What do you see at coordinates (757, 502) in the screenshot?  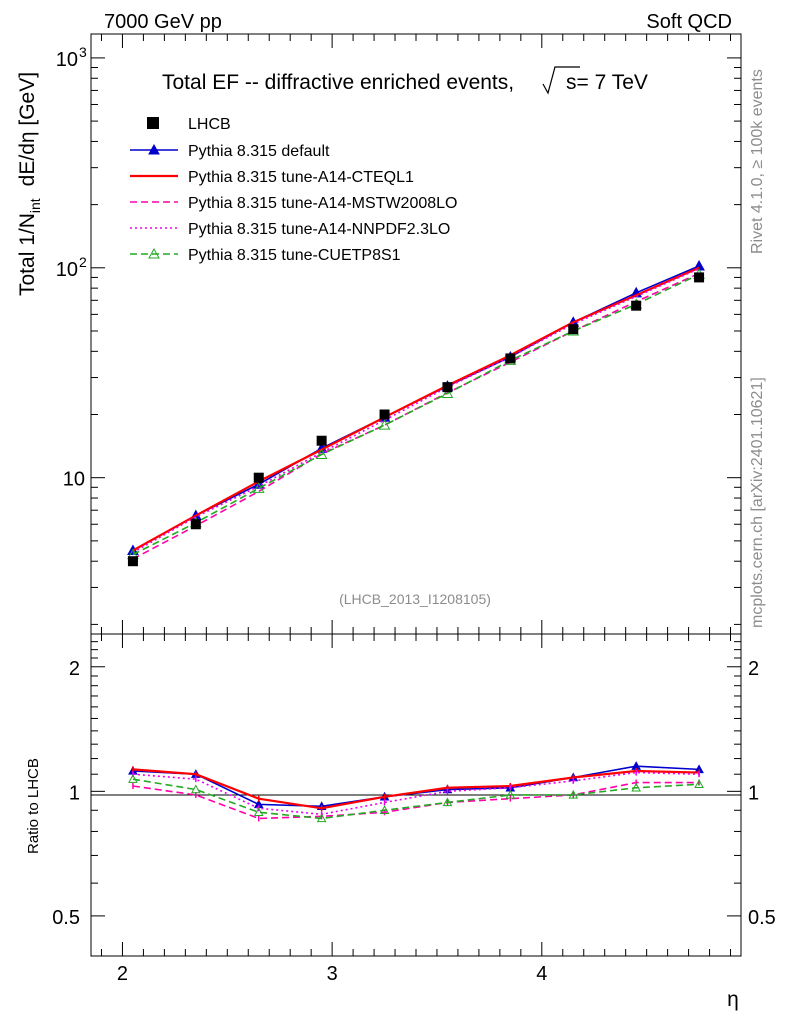 I see `mcplots-label: mcplots.cern.ch [arXiv:2401.10621]` at bounding box center [757, 502].